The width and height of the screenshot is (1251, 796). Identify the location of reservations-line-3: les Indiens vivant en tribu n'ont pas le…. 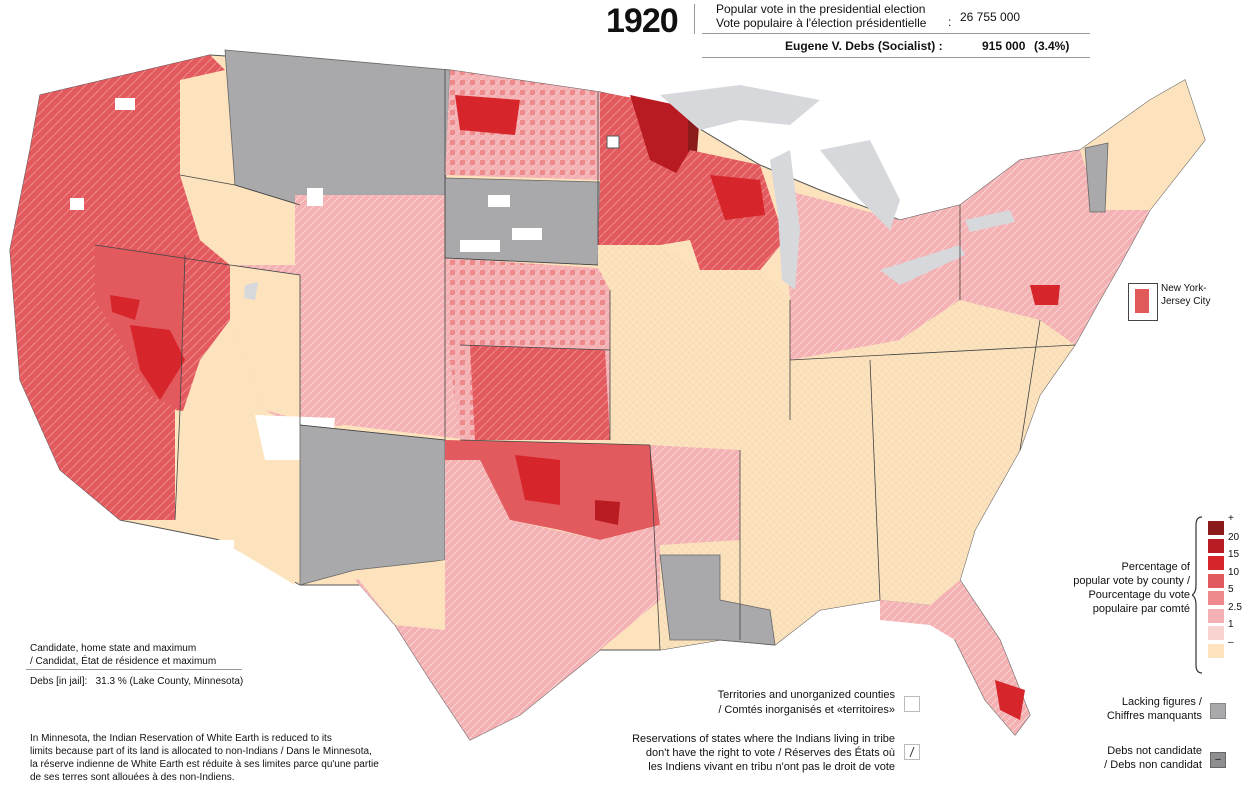
(771, 767).